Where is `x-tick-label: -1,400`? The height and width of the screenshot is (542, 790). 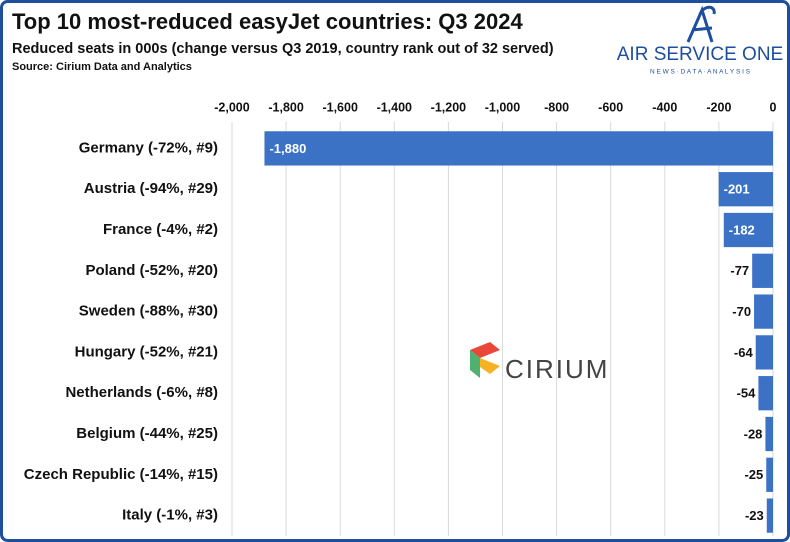
x-tick-label: -1,400 is located at coordinates (394, 107).